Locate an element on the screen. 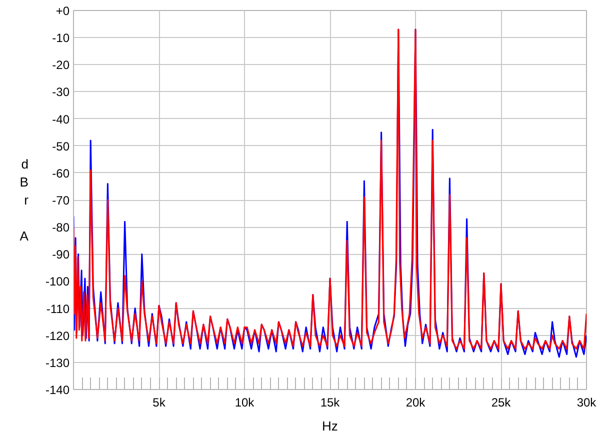 The image size is (600, 436). y-tick-label: -50 is located at coordinates (61, 146).